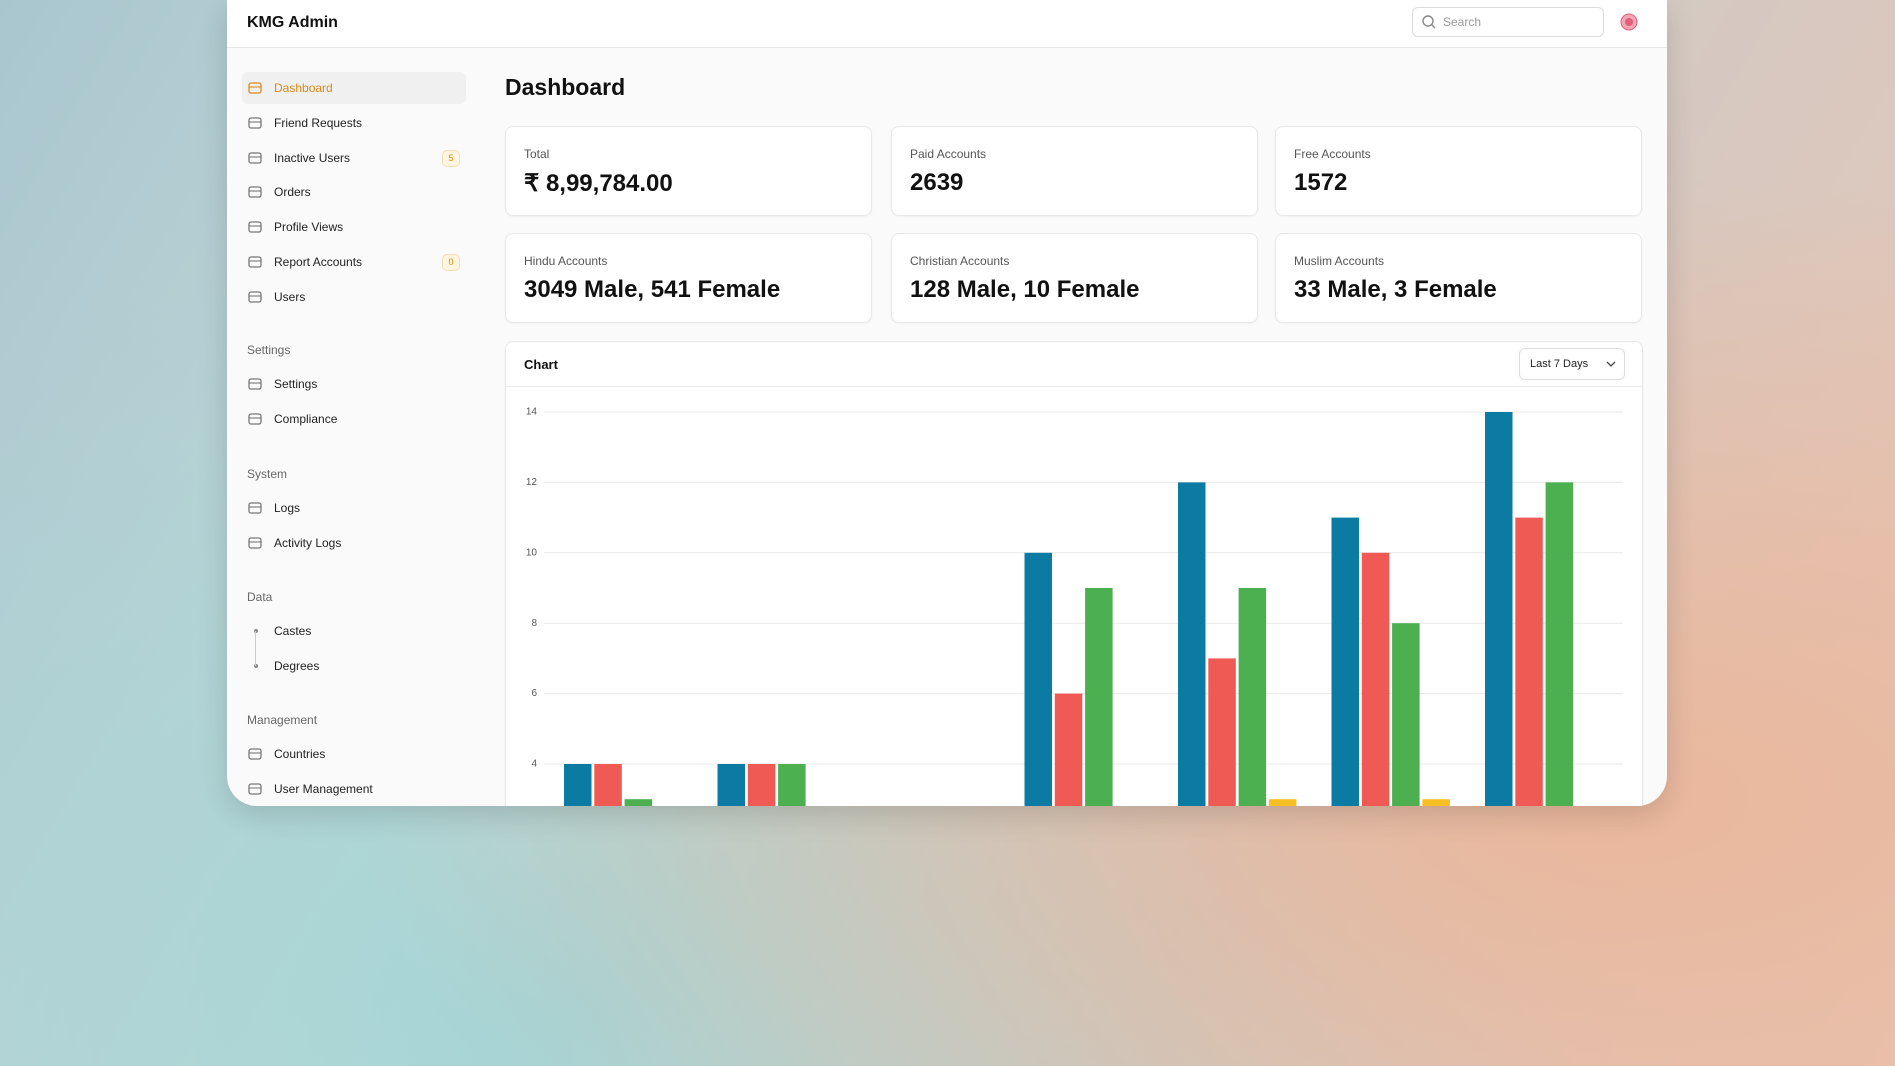 The height and width of the screenshot is (1066, 1895). What do you see at coordinates (1339, 261) in the screenshot?
I see `stat-label: Muslim Accounts` at bounding box center [1339, 261].